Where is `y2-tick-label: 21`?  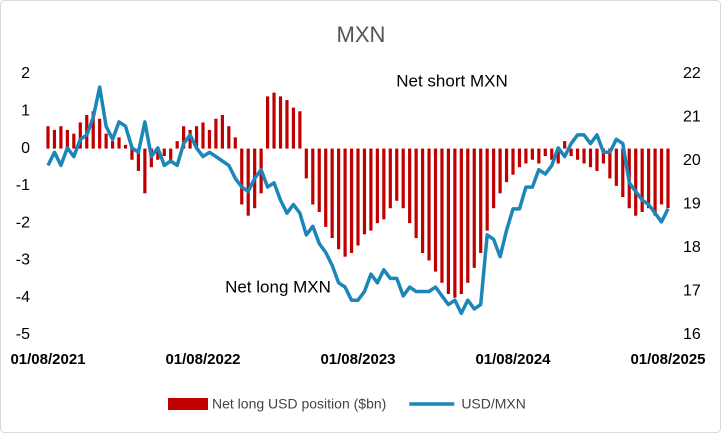 y2-tick-label: 21 is located at coordinates (692, 117).